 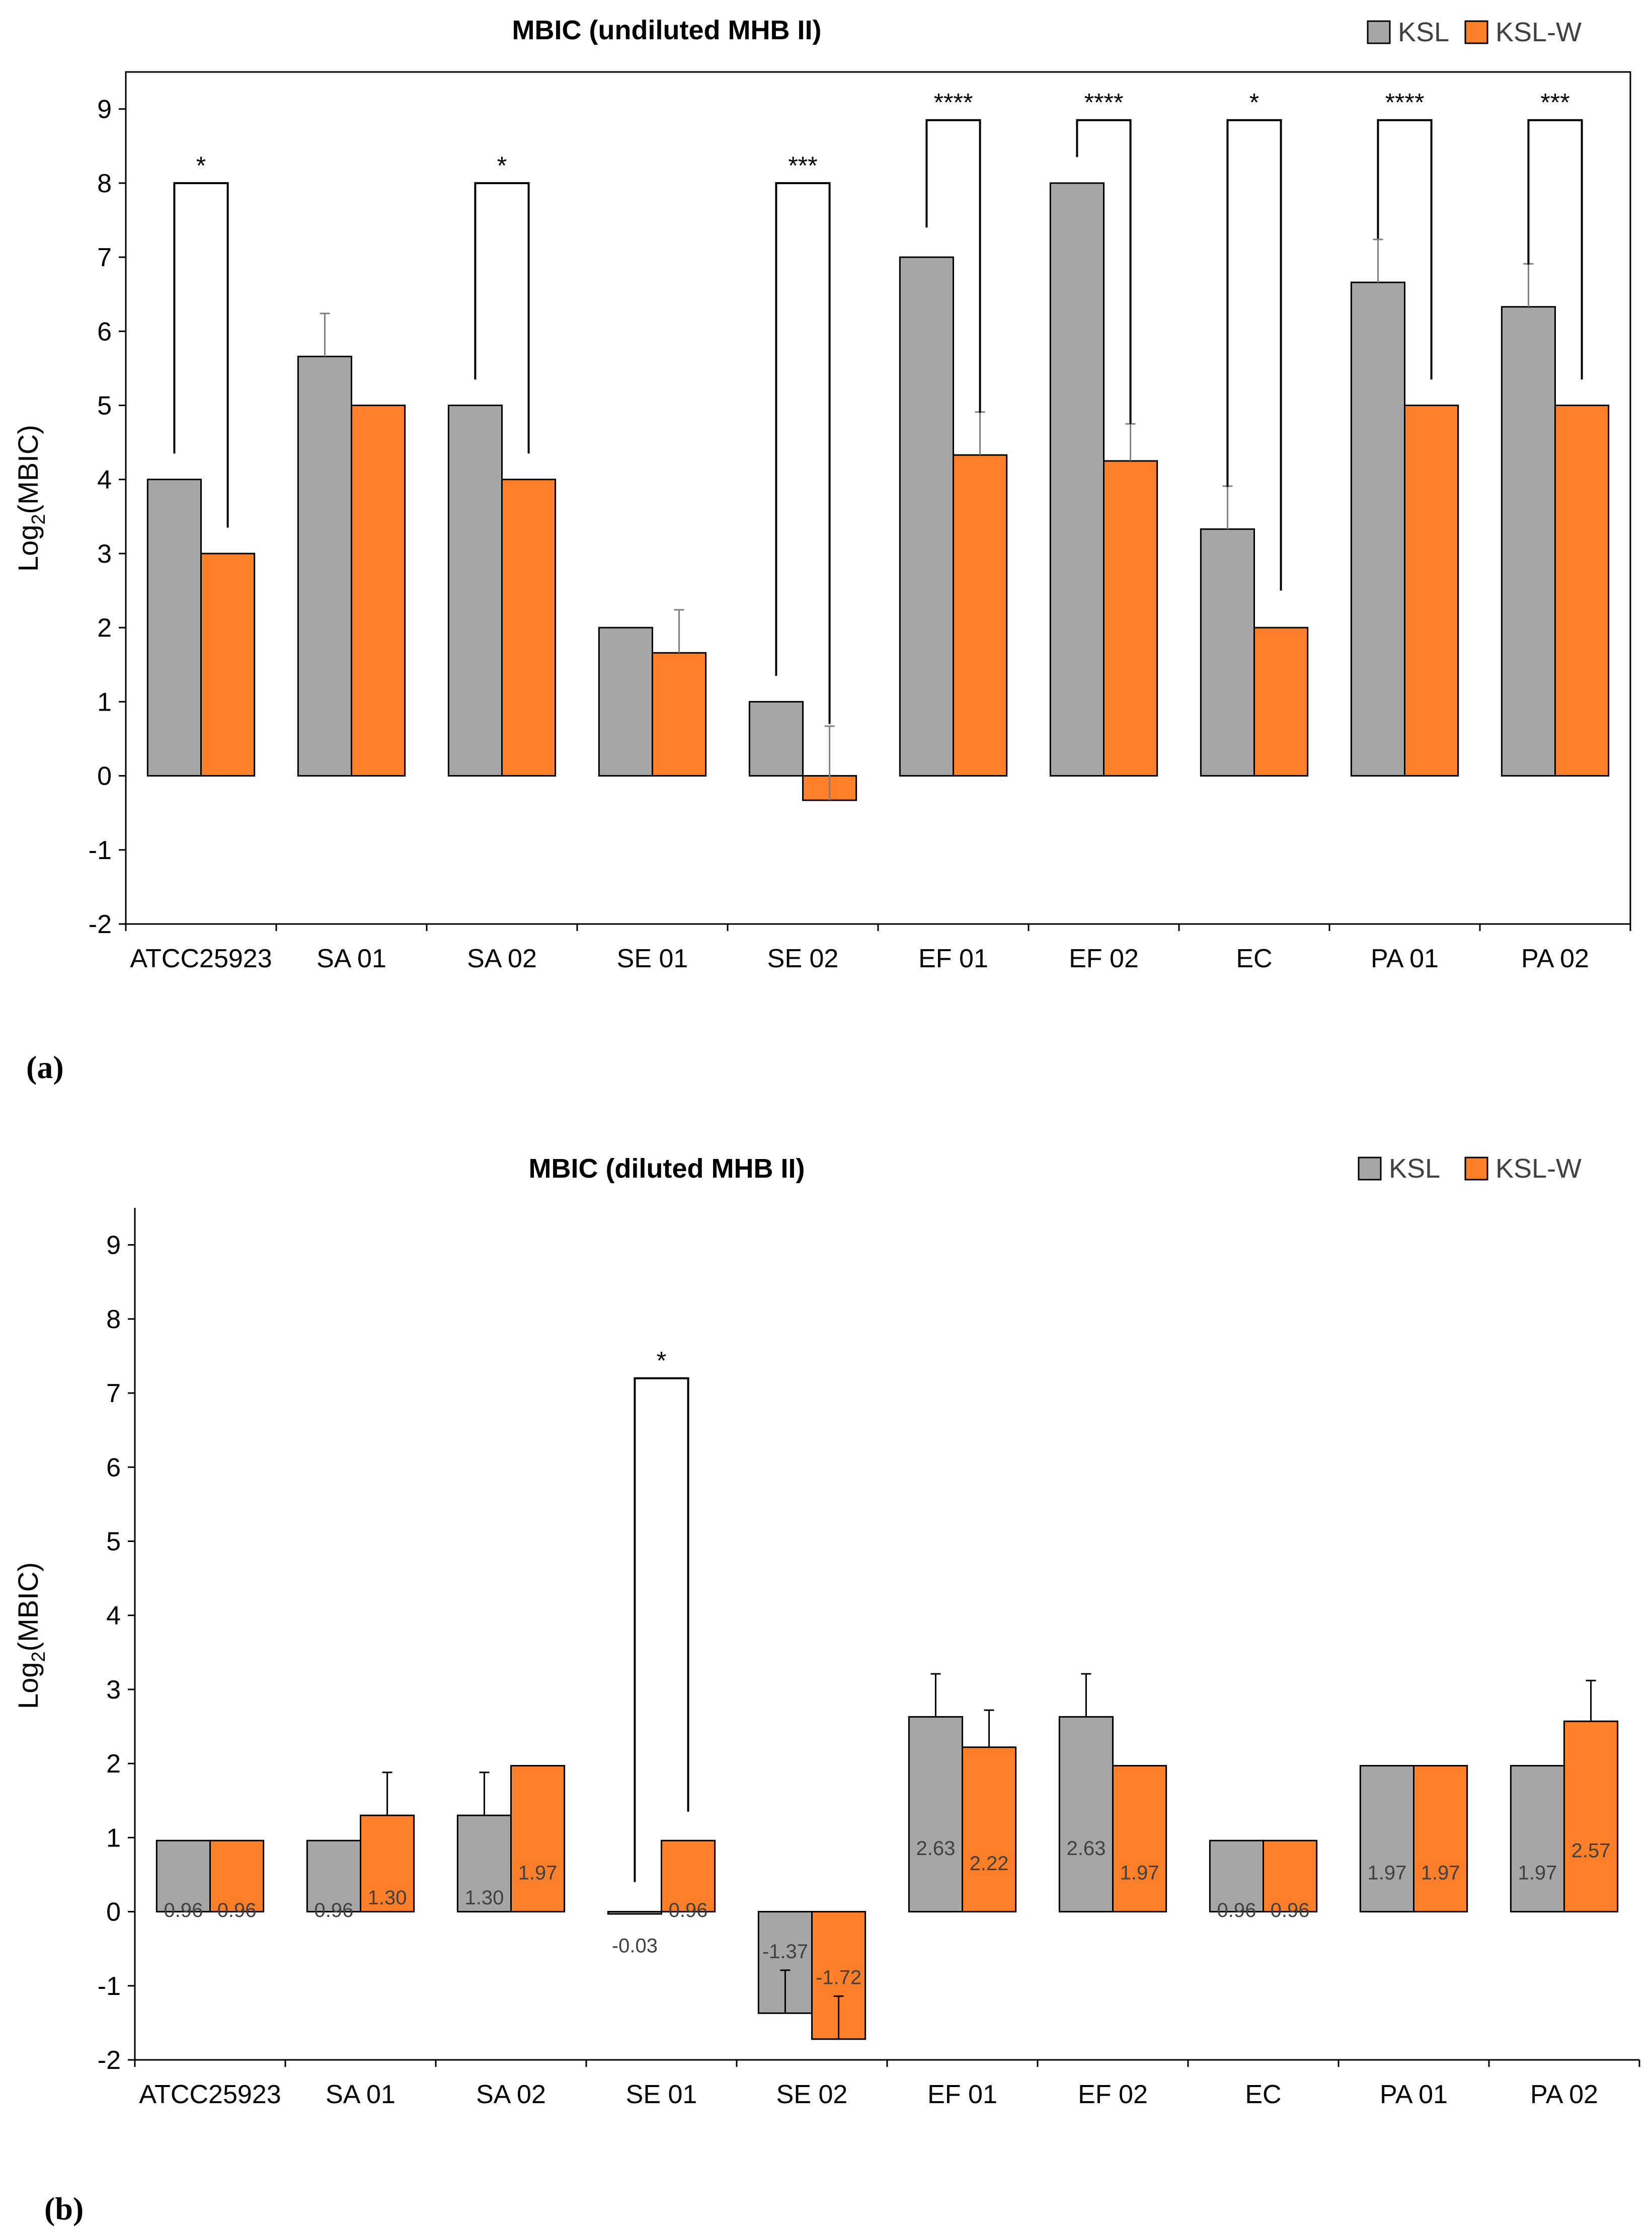 I want to click on value-label-b-0-2: 1.30, so click(x=484, y=1898).